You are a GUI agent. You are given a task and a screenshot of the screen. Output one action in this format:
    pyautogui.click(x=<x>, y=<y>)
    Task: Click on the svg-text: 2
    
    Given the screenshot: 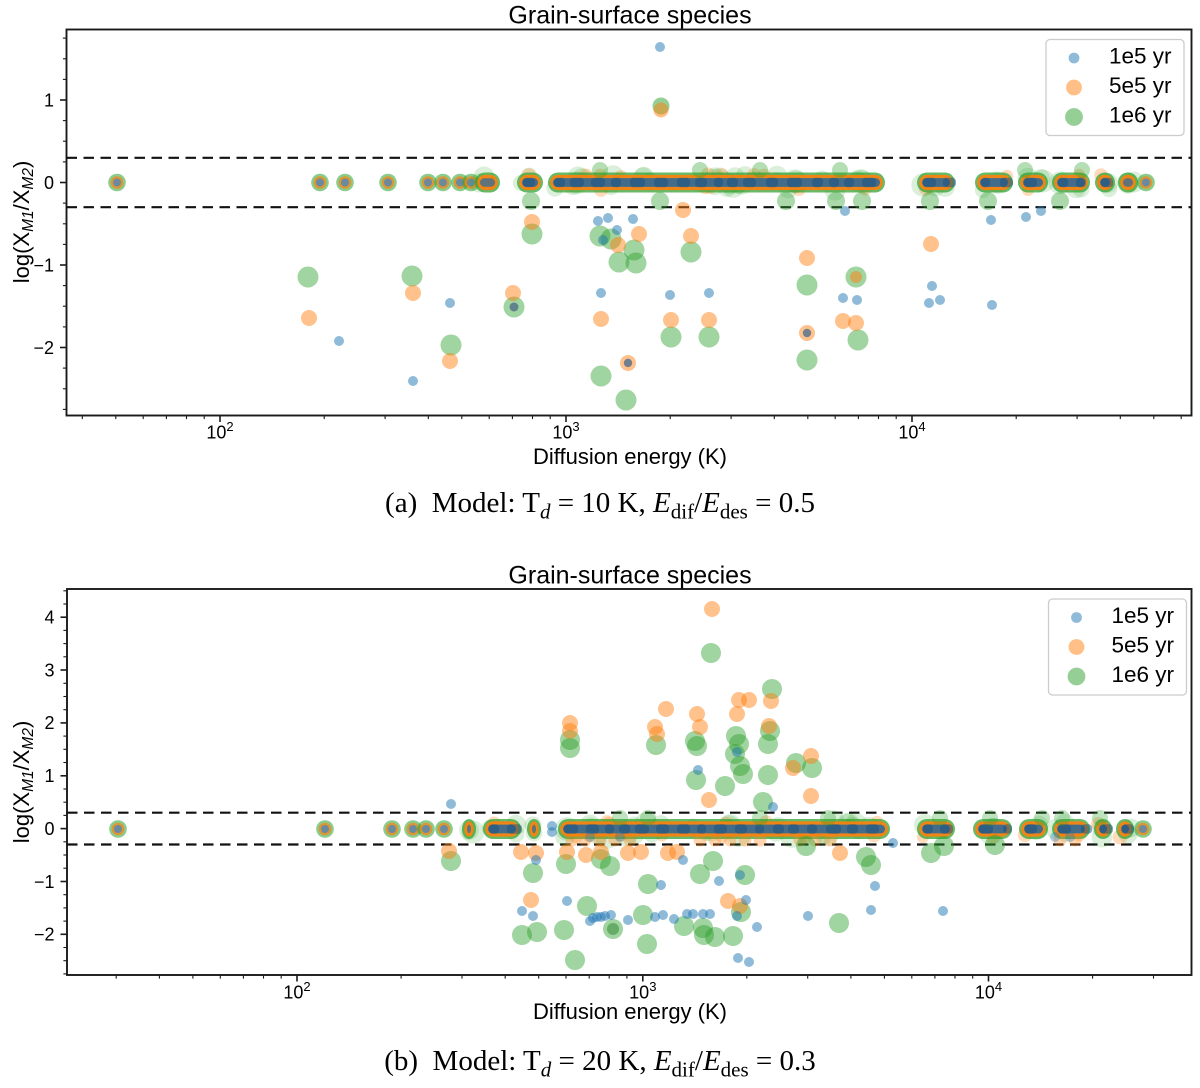 What is the action you would take?
    pyautogui.click(x=49, y=723)
    